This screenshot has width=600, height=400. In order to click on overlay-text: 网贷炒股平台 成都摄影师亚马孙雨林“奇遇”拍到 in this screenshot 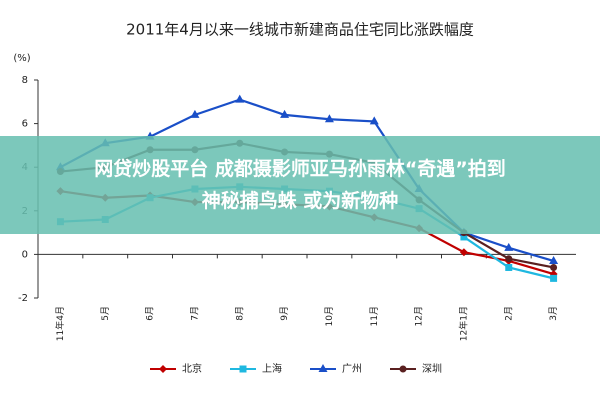, I will do `click(300, 169)`.